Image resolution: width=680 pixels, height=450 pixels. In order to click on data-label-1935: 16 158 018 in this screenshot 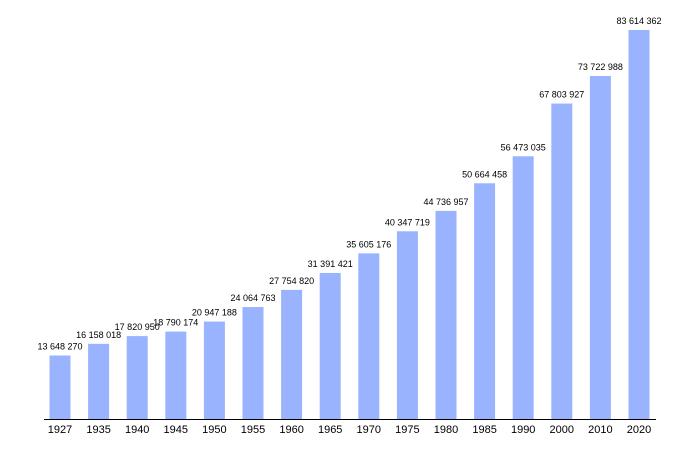, I will do `click(98, 335)`.